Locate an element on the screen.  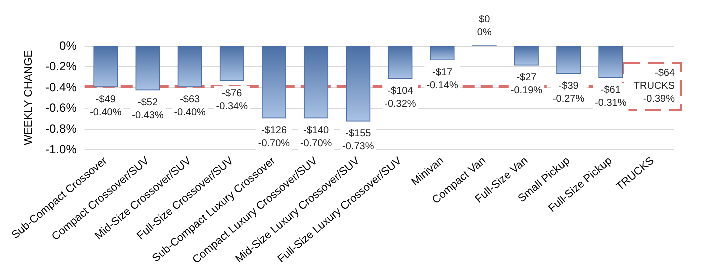
data-label: -$76 -0.34% is located at coordinates (232, 100).